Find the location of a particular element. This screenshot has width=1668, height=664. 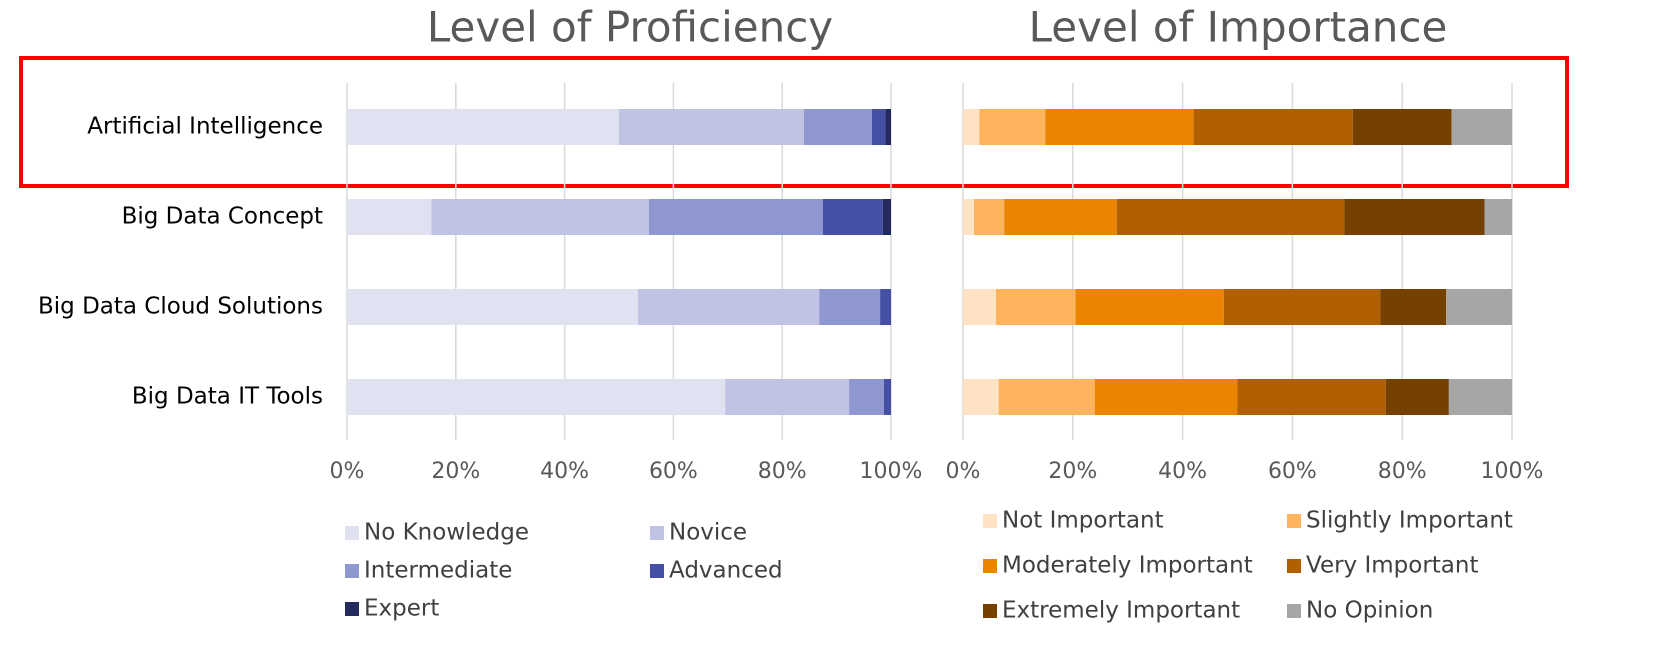

legend-label: Extremely Important is located at coordinates (1121, 611).